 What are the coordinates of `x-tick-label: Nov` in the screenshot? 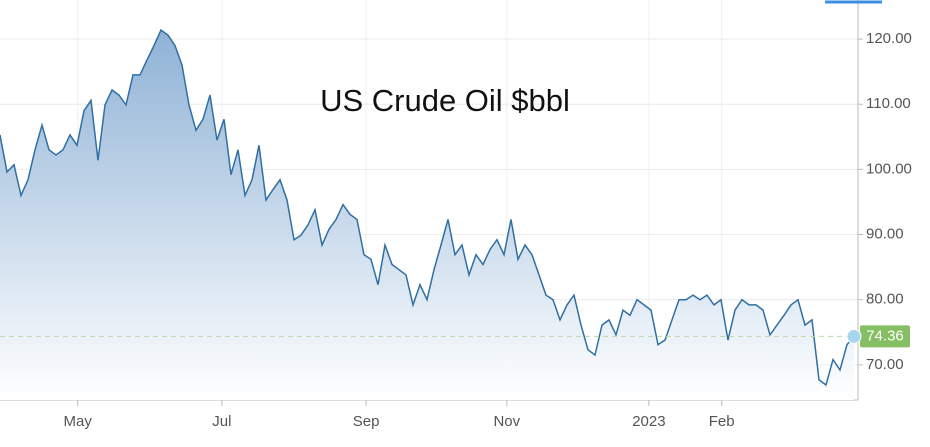 It's located at (506, 421).